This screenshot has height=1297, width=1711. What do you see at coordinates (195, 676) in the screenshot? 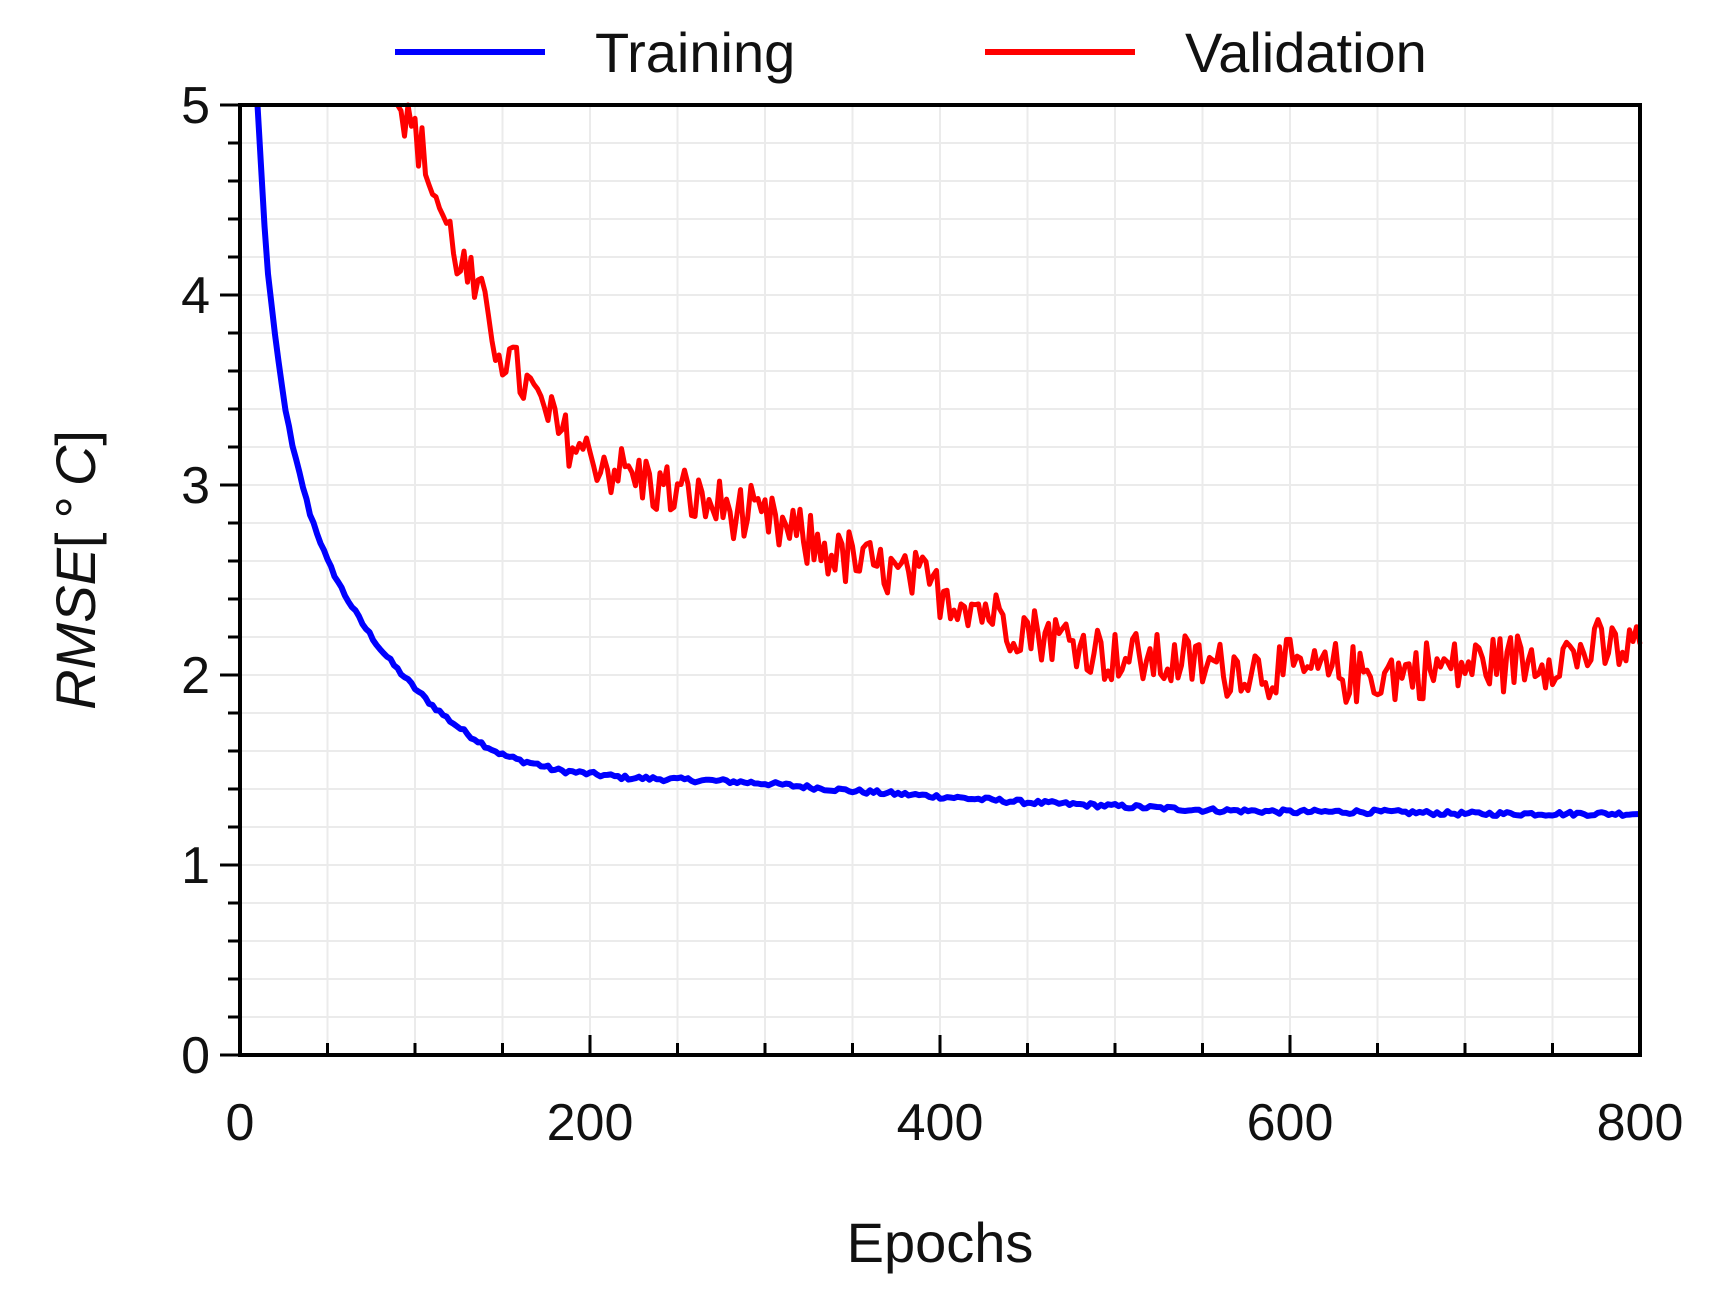
I see `y-tick-label: 2` at bounding box center [195, 676].